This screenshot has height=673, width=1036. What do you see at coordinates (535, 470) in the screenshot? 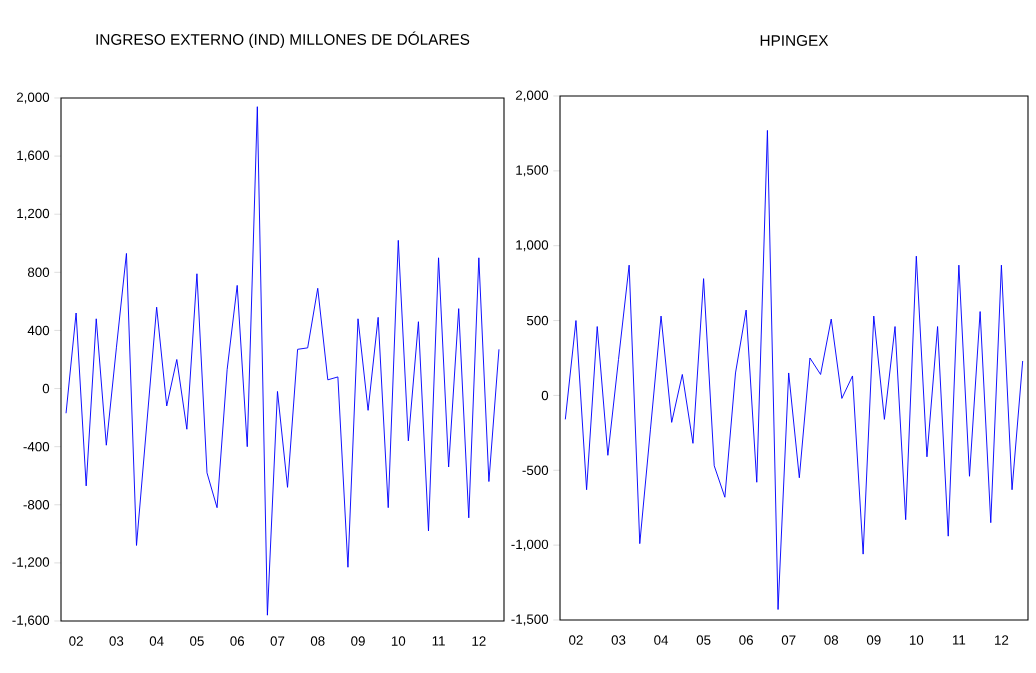
I see `y-tick-label: -500` at bounding box center [535, 470].